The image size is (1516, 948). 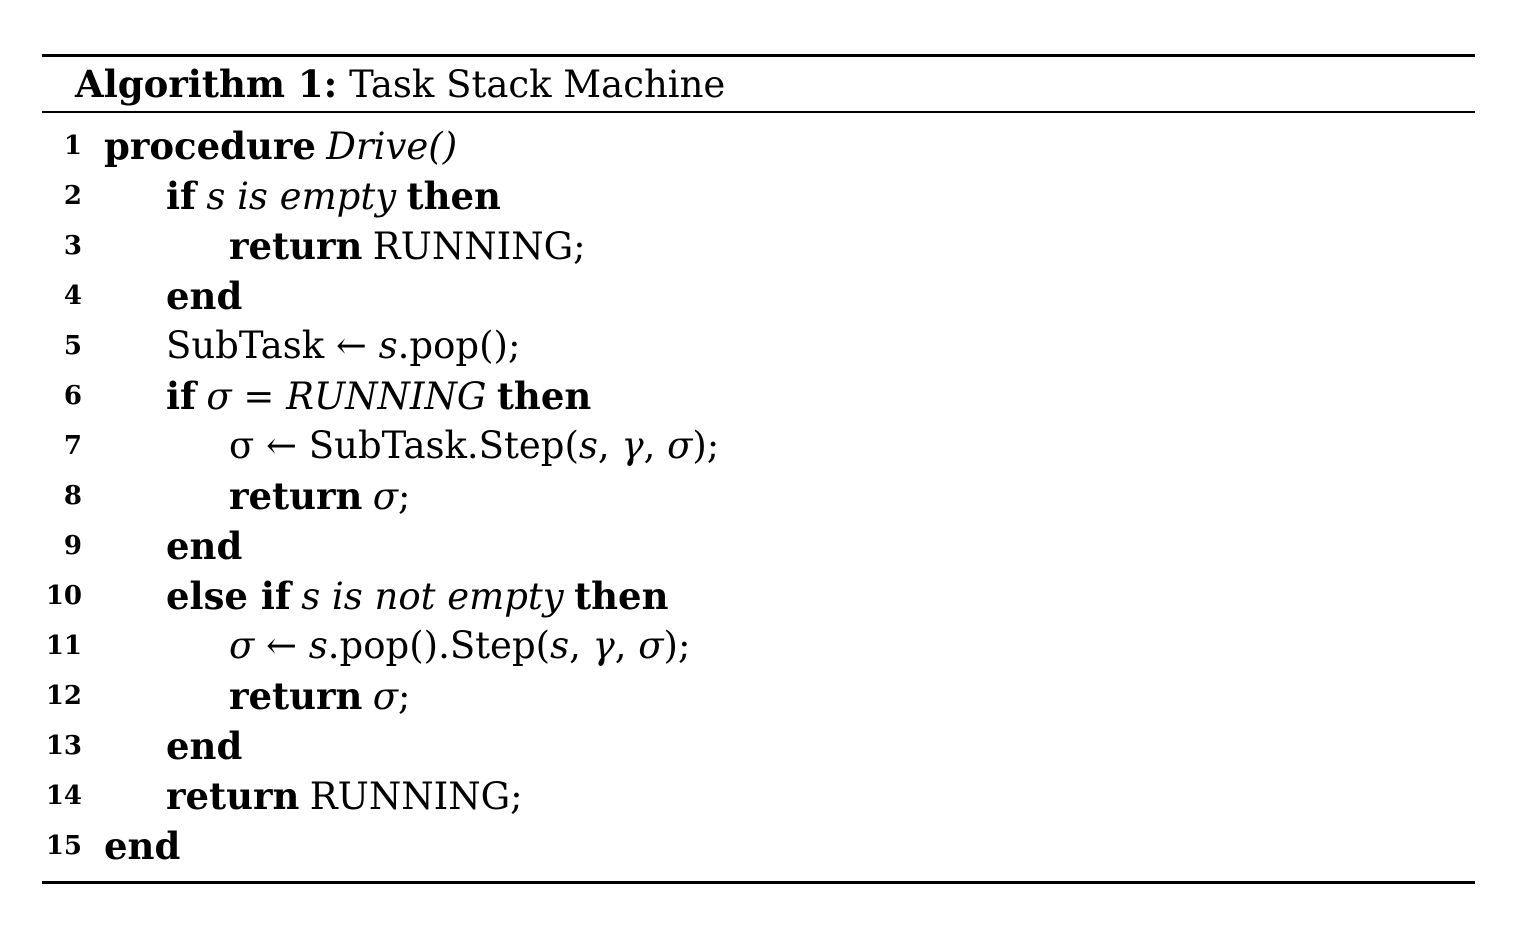 What do you see at coordinates (758, 146) in the screenshot?
I see `code-line: 1 procedure Drive()` at bounding box center [758, 146].